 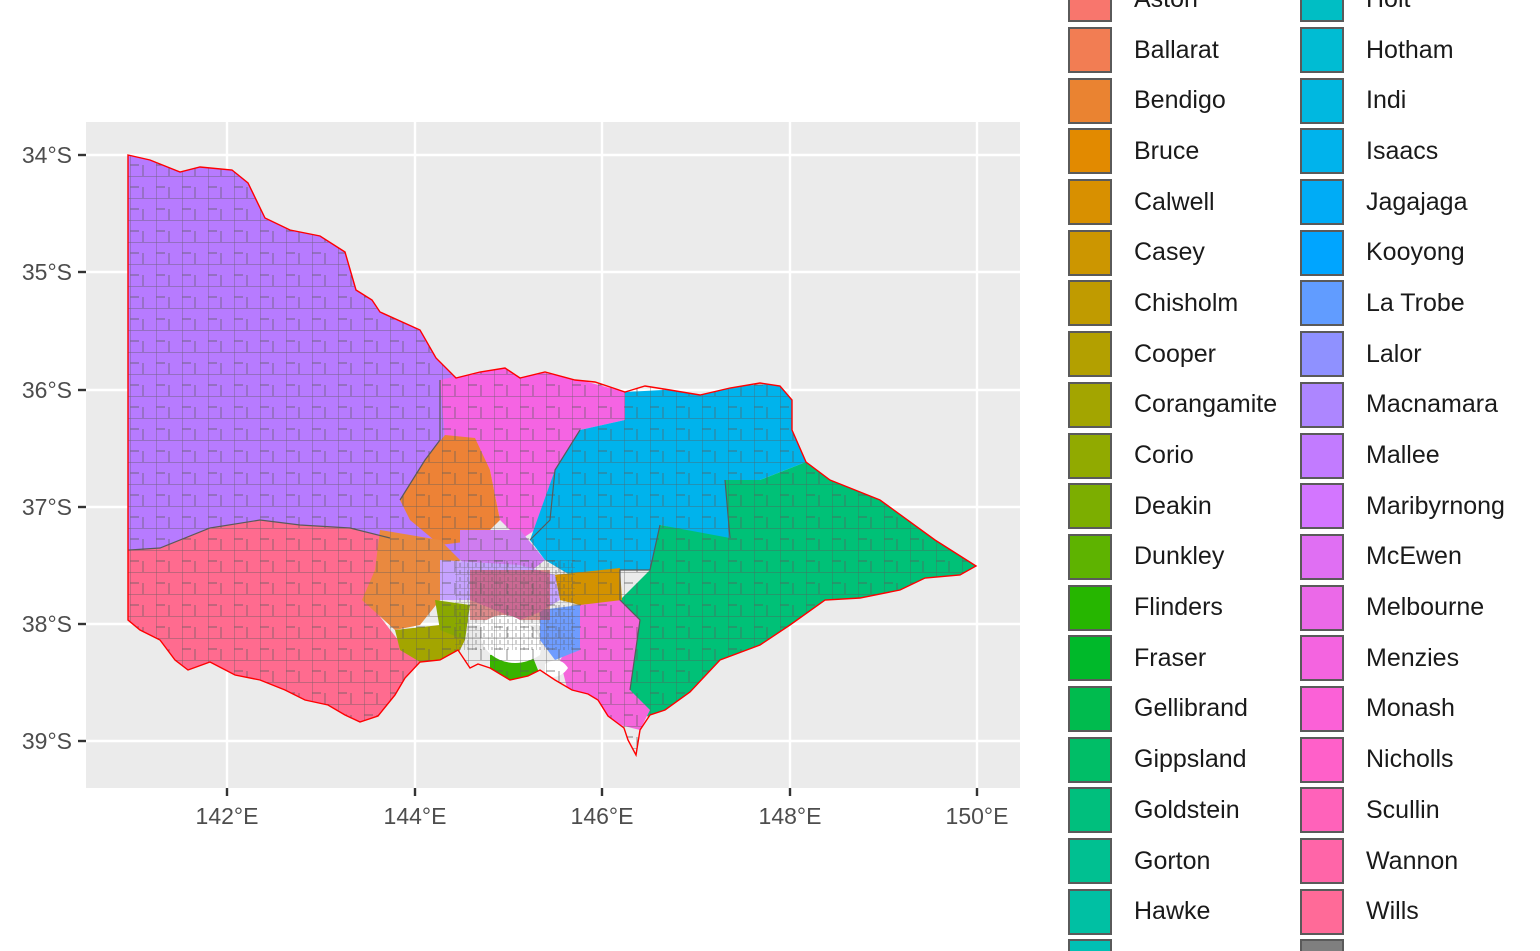 I want to click on legend-item: Bendigo, so click(x=1172, y=100).